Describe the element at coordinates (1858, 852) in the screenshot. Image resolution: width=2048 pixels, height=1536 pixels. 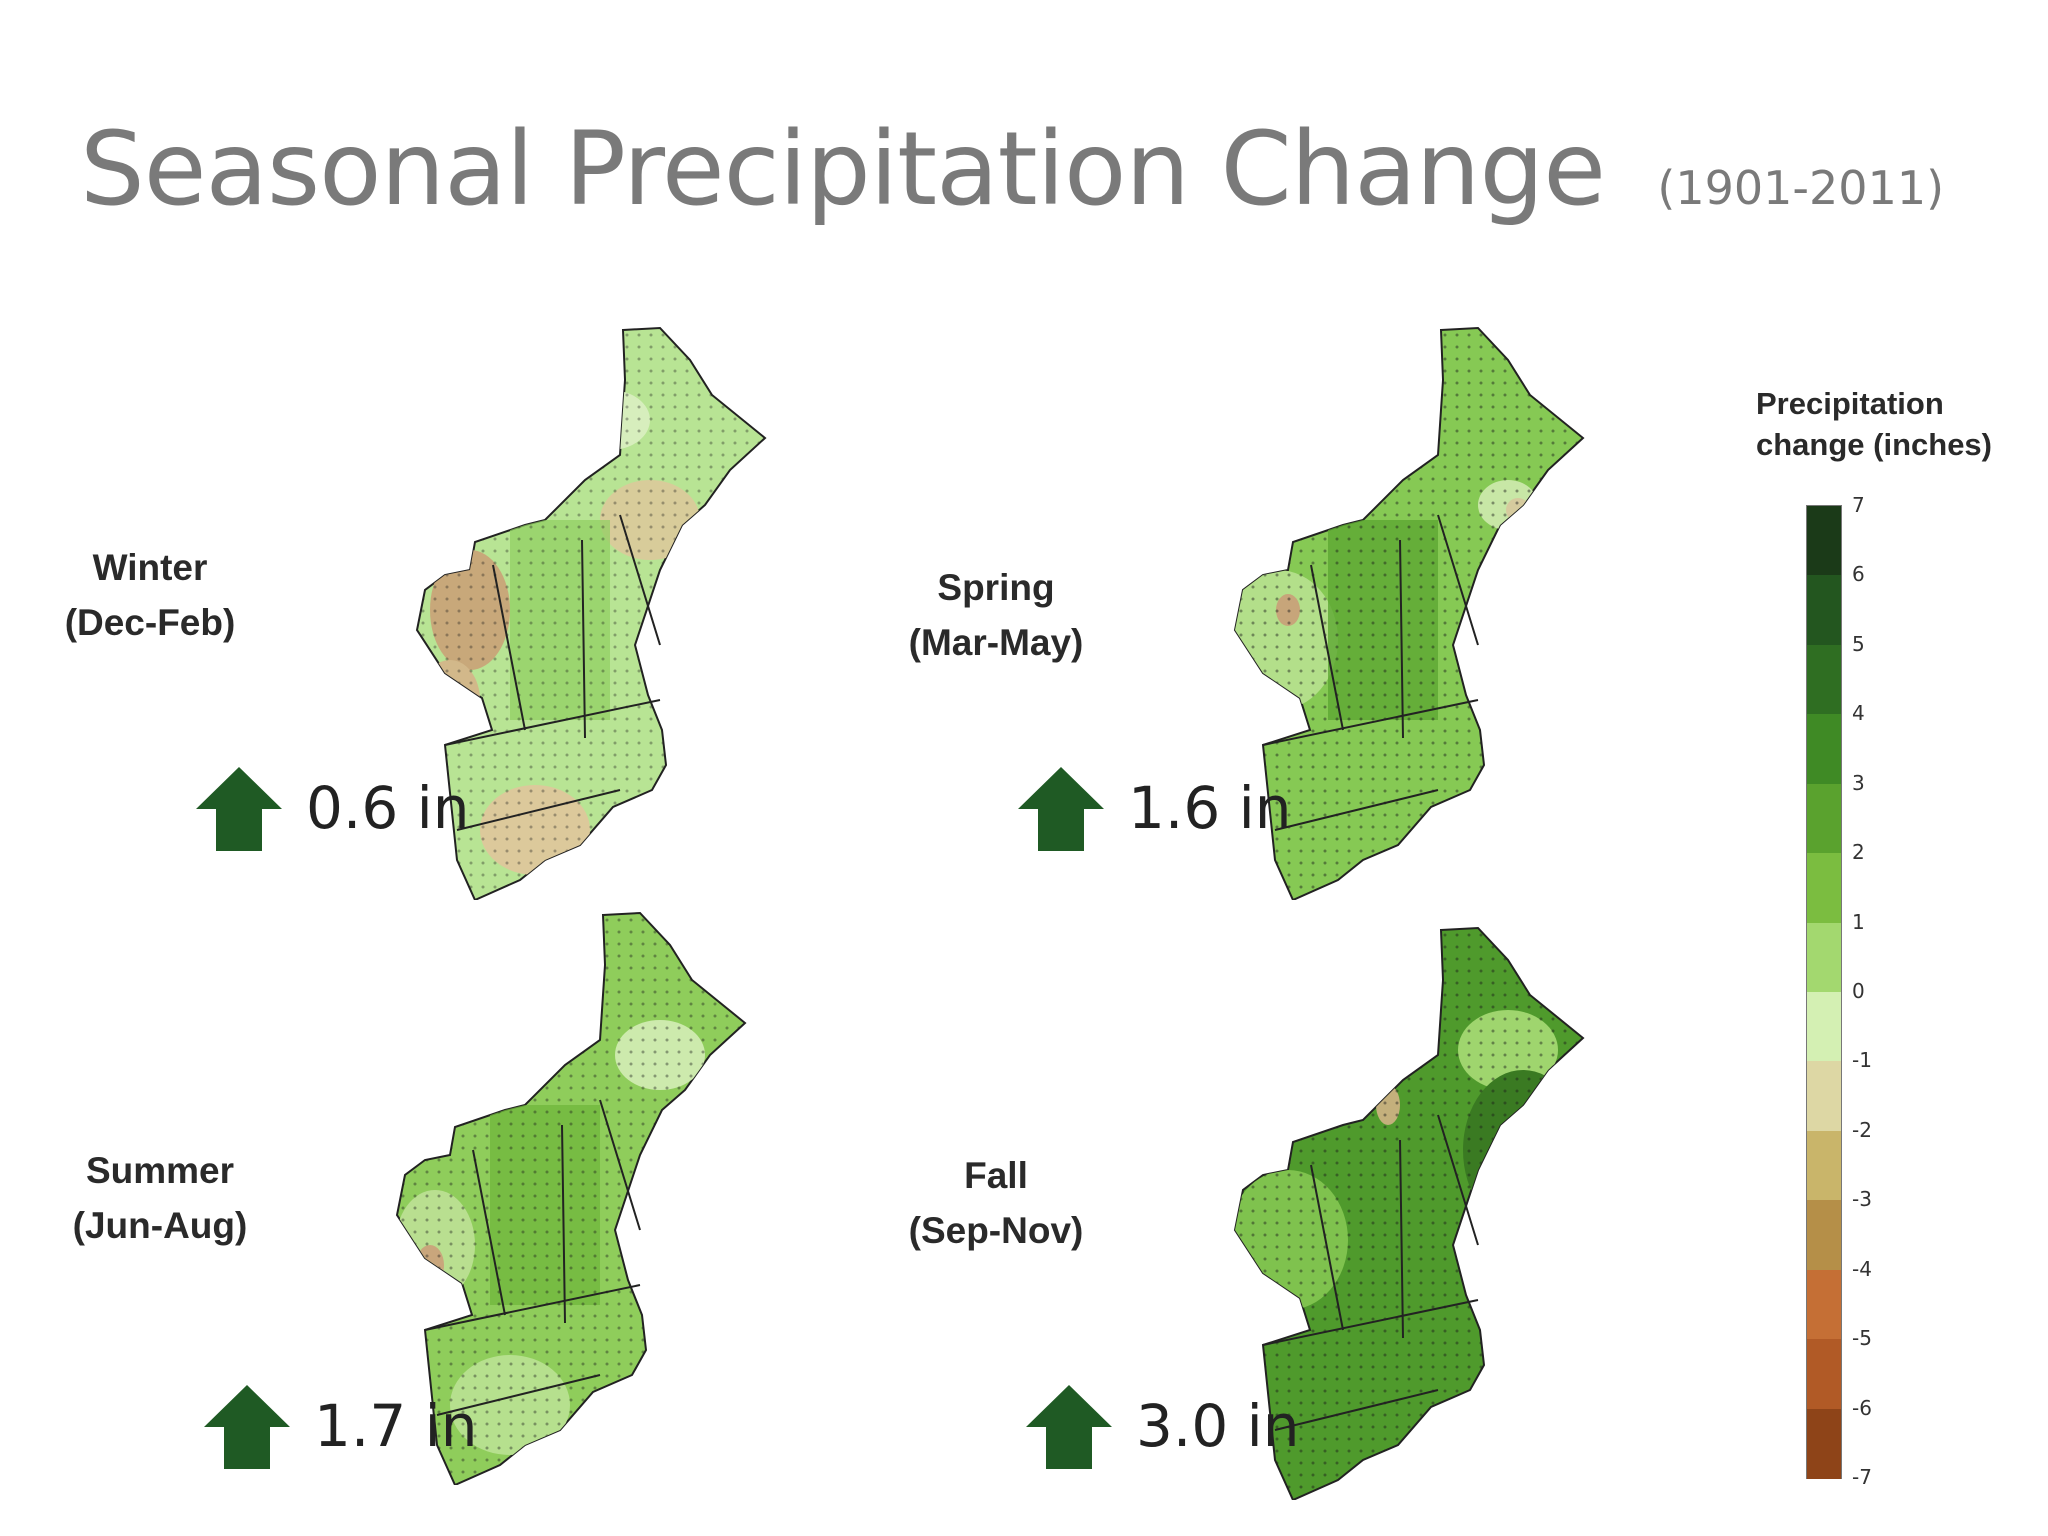
I see `legend-tick-label: 2` at that location.